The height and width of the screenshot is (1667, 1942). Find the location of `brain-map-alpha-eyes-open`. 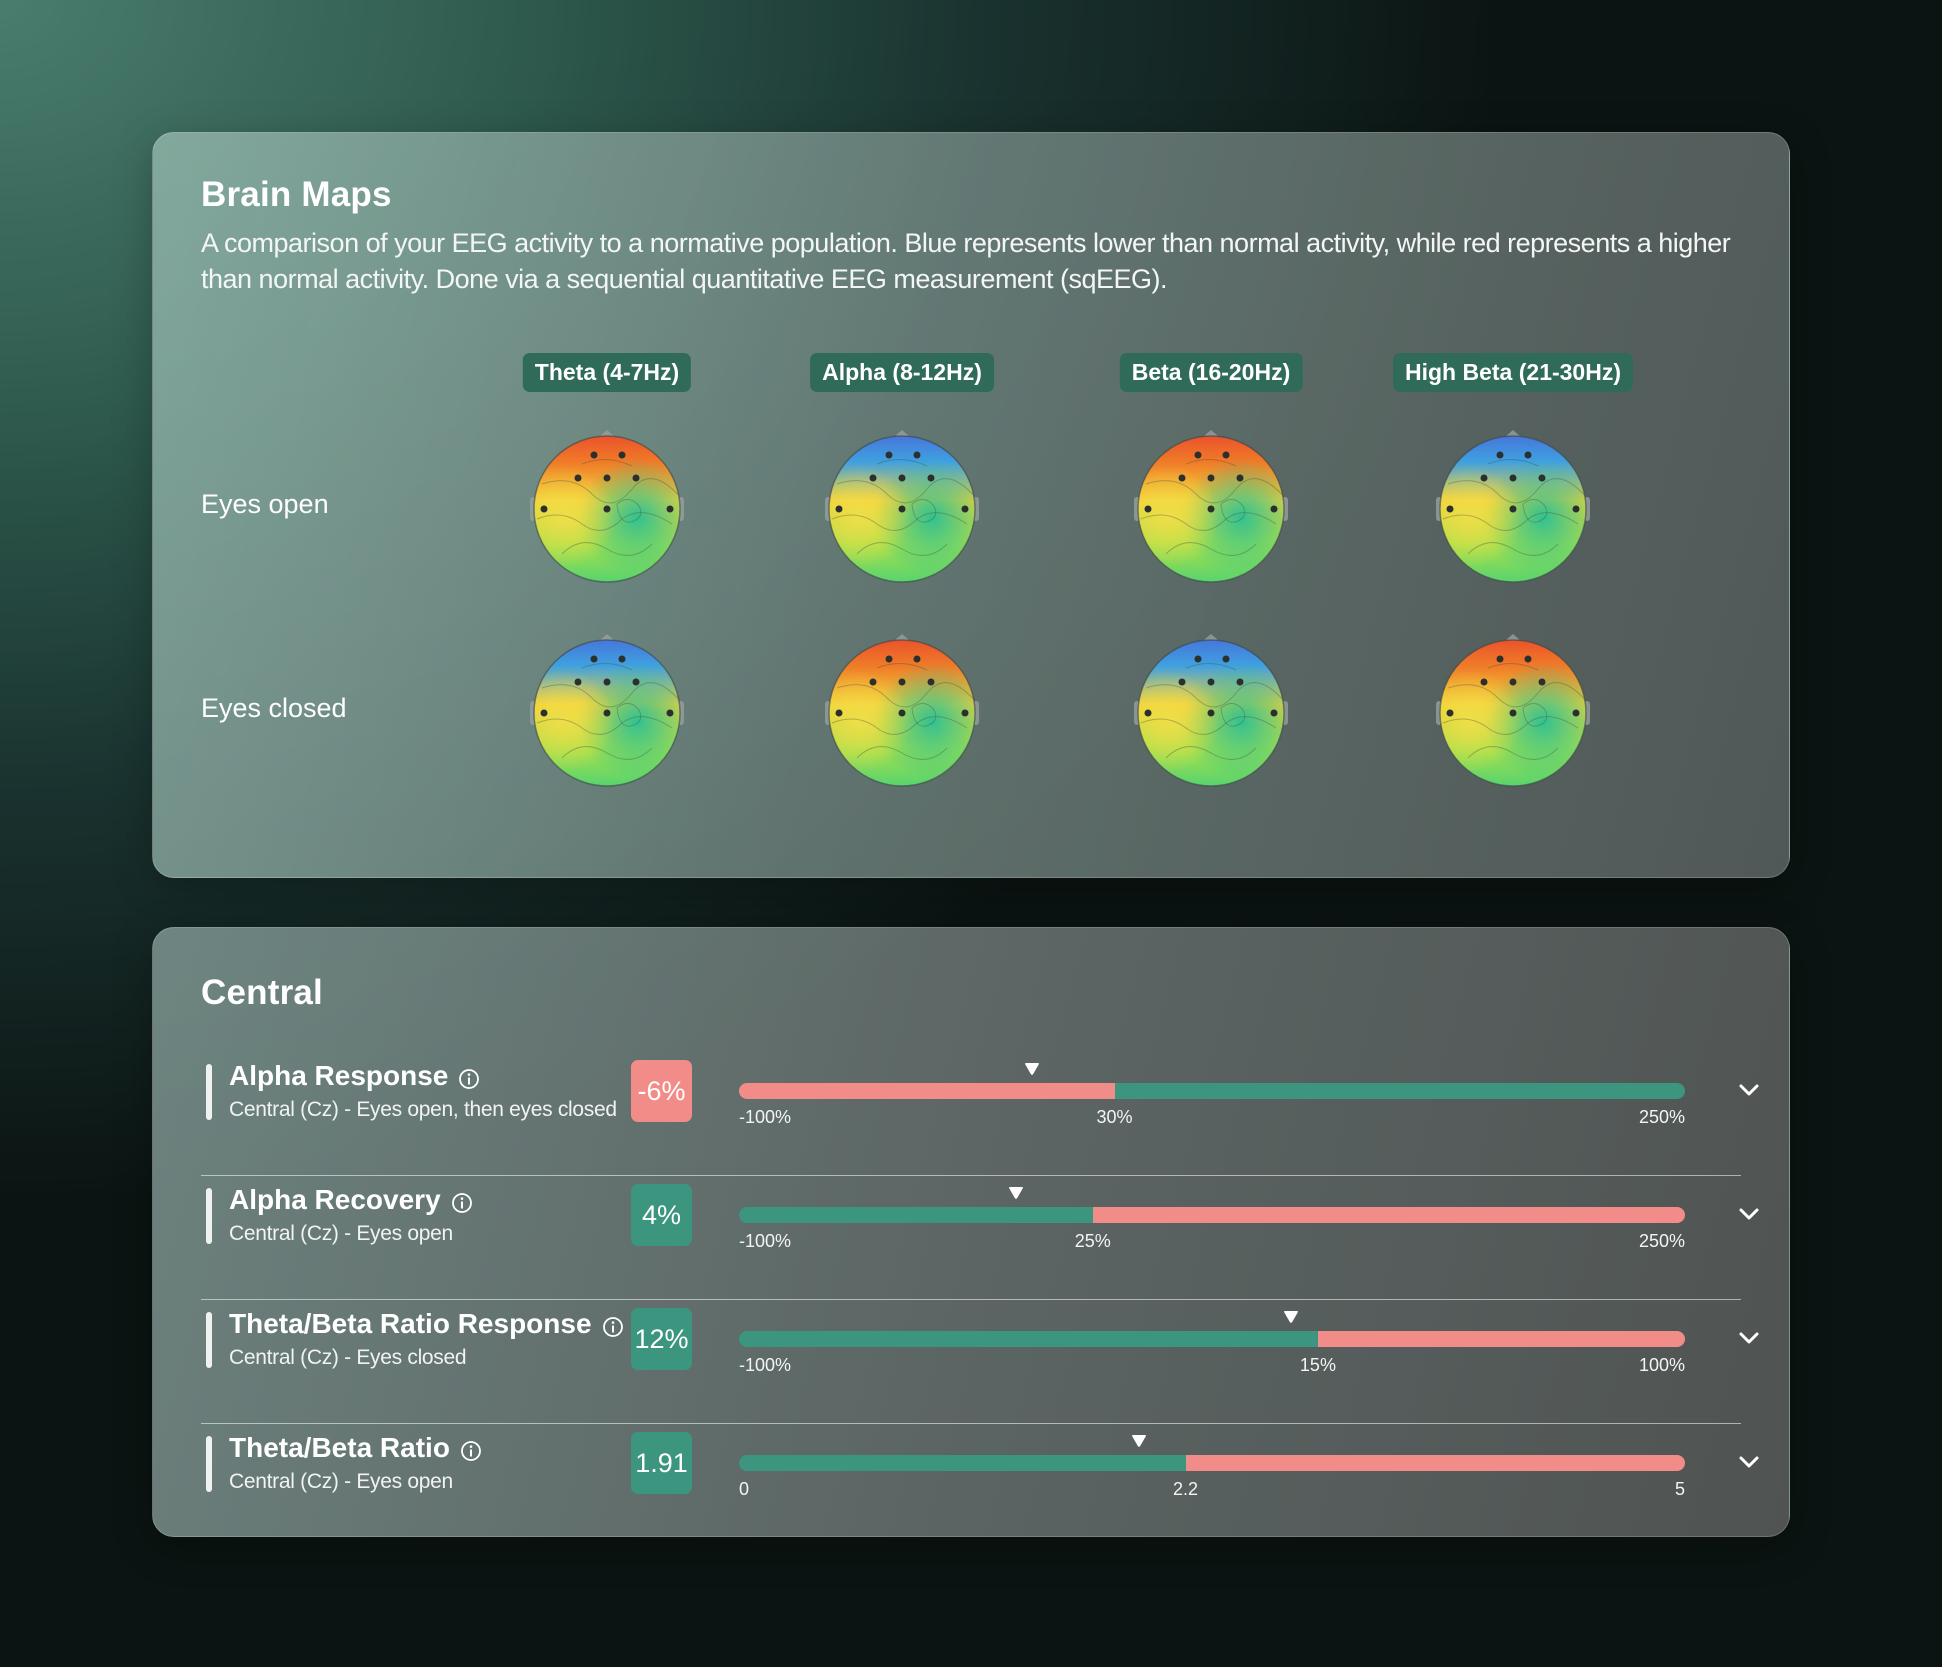

brain-map-alpha-eyes-open is located at coordinates (902, 509).